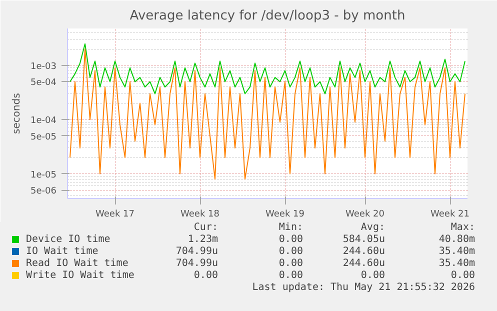  Describe the element at coordinates (462, 228) in the screenshot. I see `text: Max:` at that location.